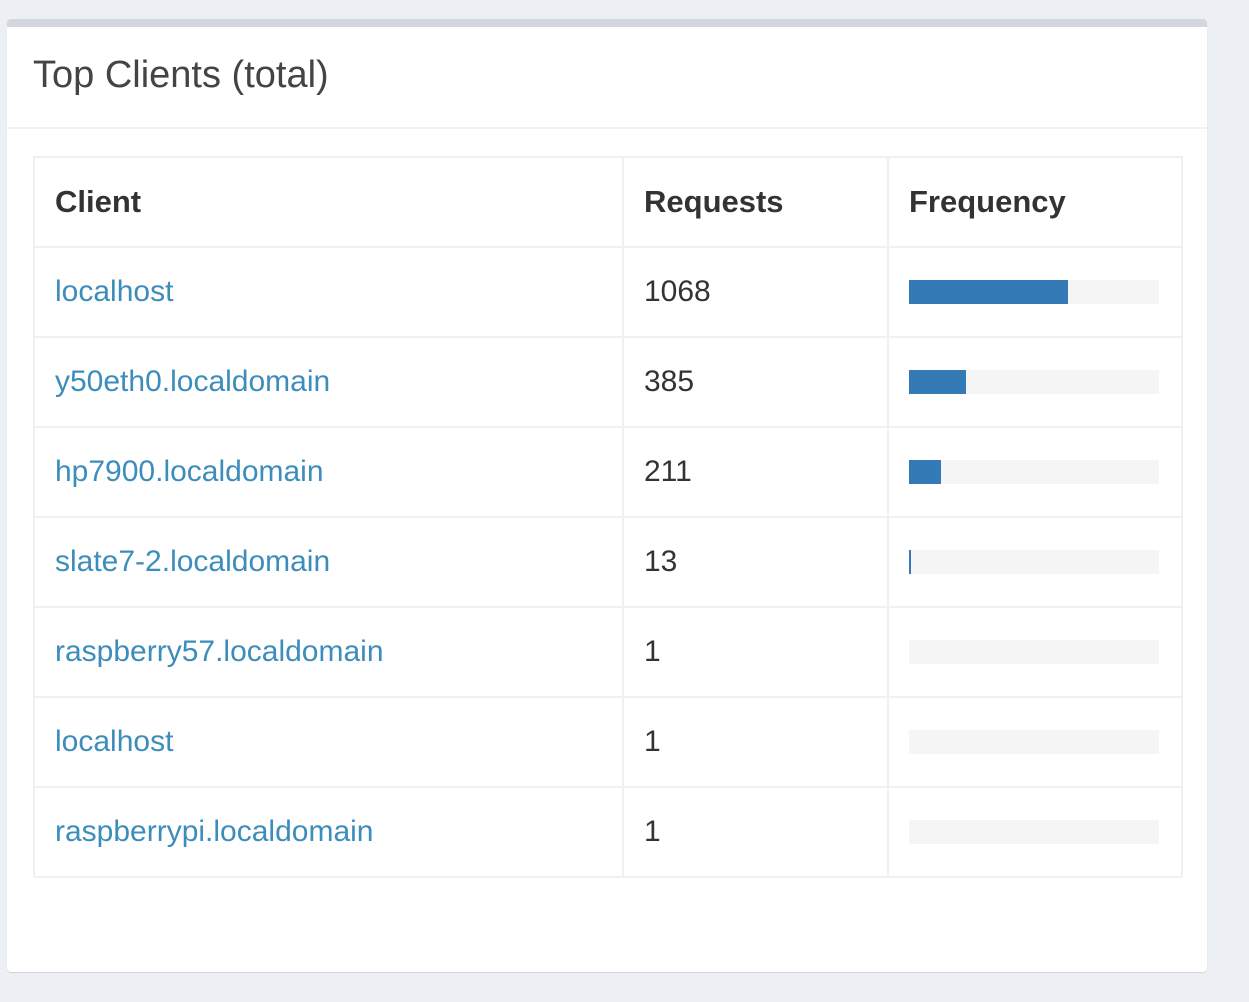  I want to click on panel-title: Top Clients (total), so click(181, 75).